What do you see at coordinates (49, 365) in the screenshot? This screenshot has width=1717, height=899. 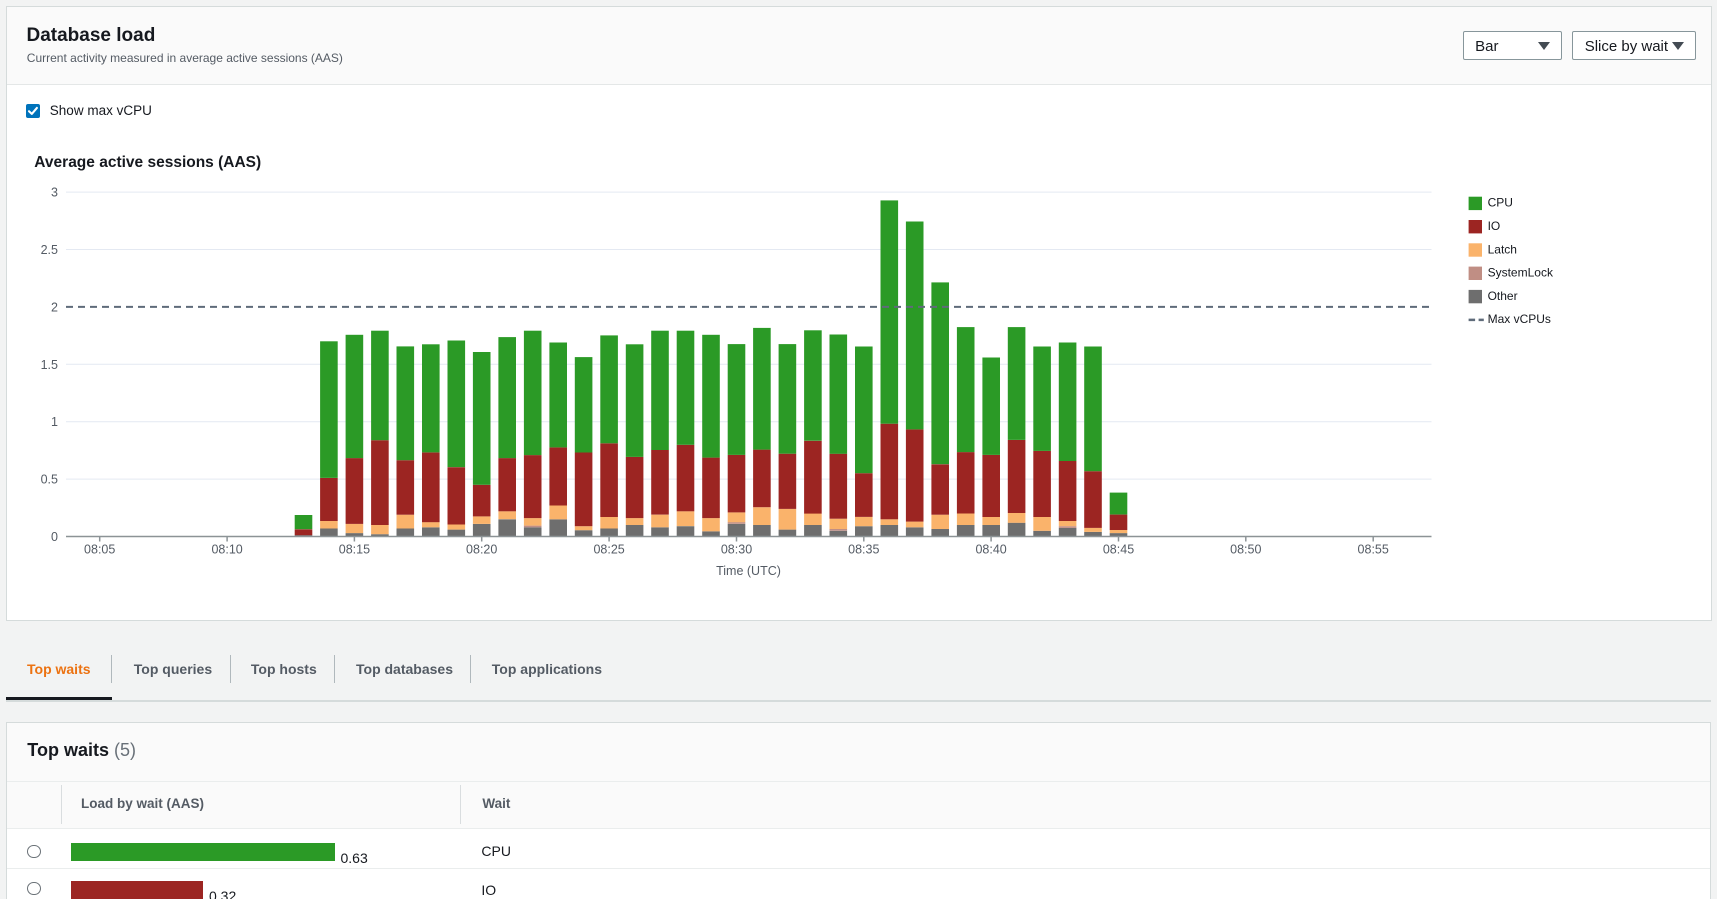 I see `svg-text: 1.5` at bounding box center [49, 365].